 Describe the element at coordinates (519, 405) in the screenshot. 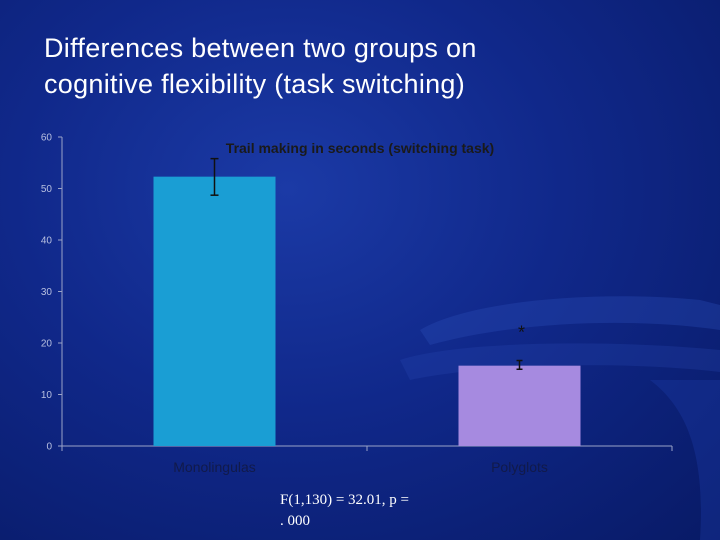

I see `bar-polyglots` at that location.